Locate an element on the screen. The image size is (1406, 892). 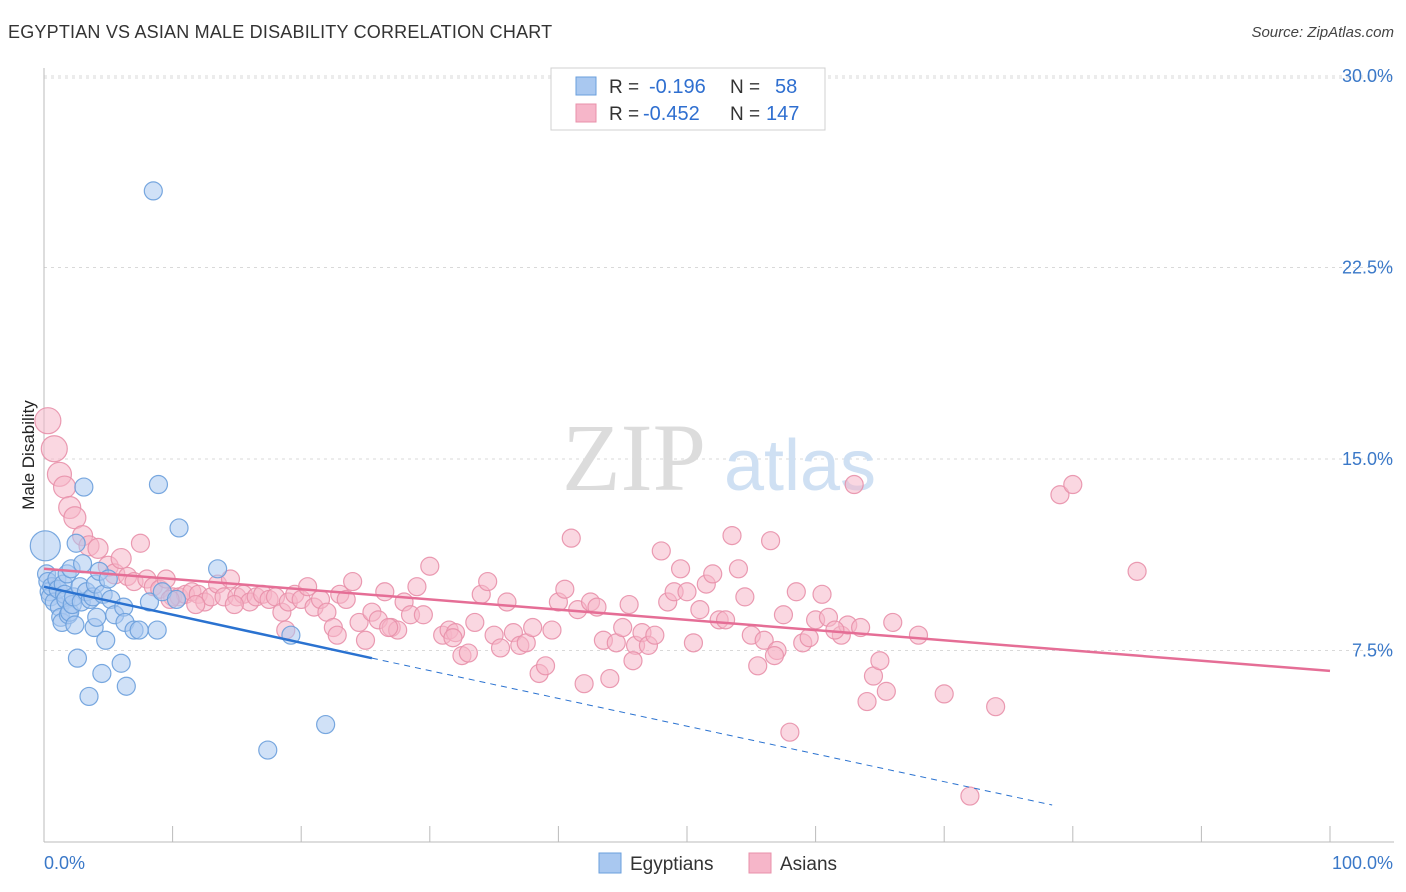
n-label-asians: N = is located at coordinates (745, 114).